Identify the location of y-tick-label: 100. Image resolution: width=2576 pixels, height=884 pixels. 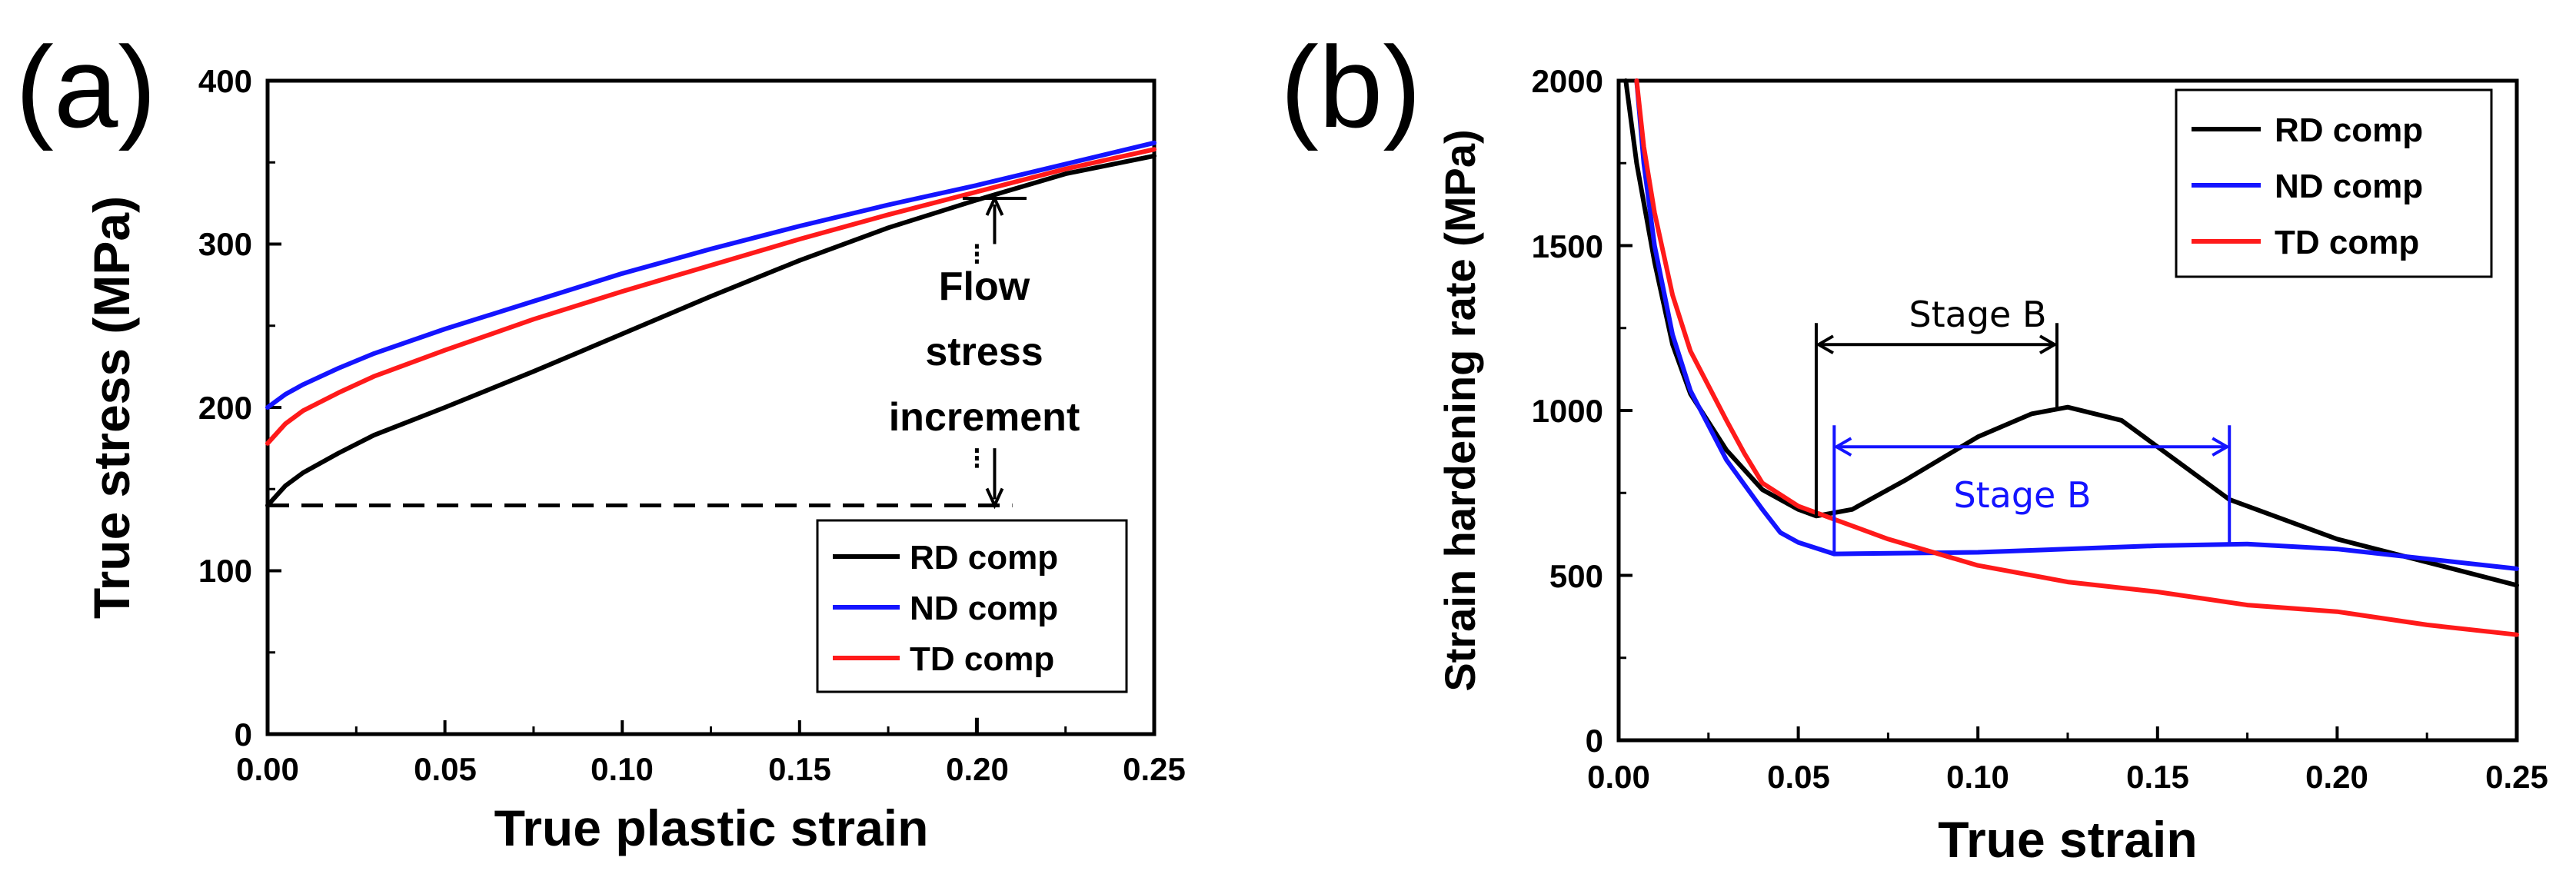
(225, 571).